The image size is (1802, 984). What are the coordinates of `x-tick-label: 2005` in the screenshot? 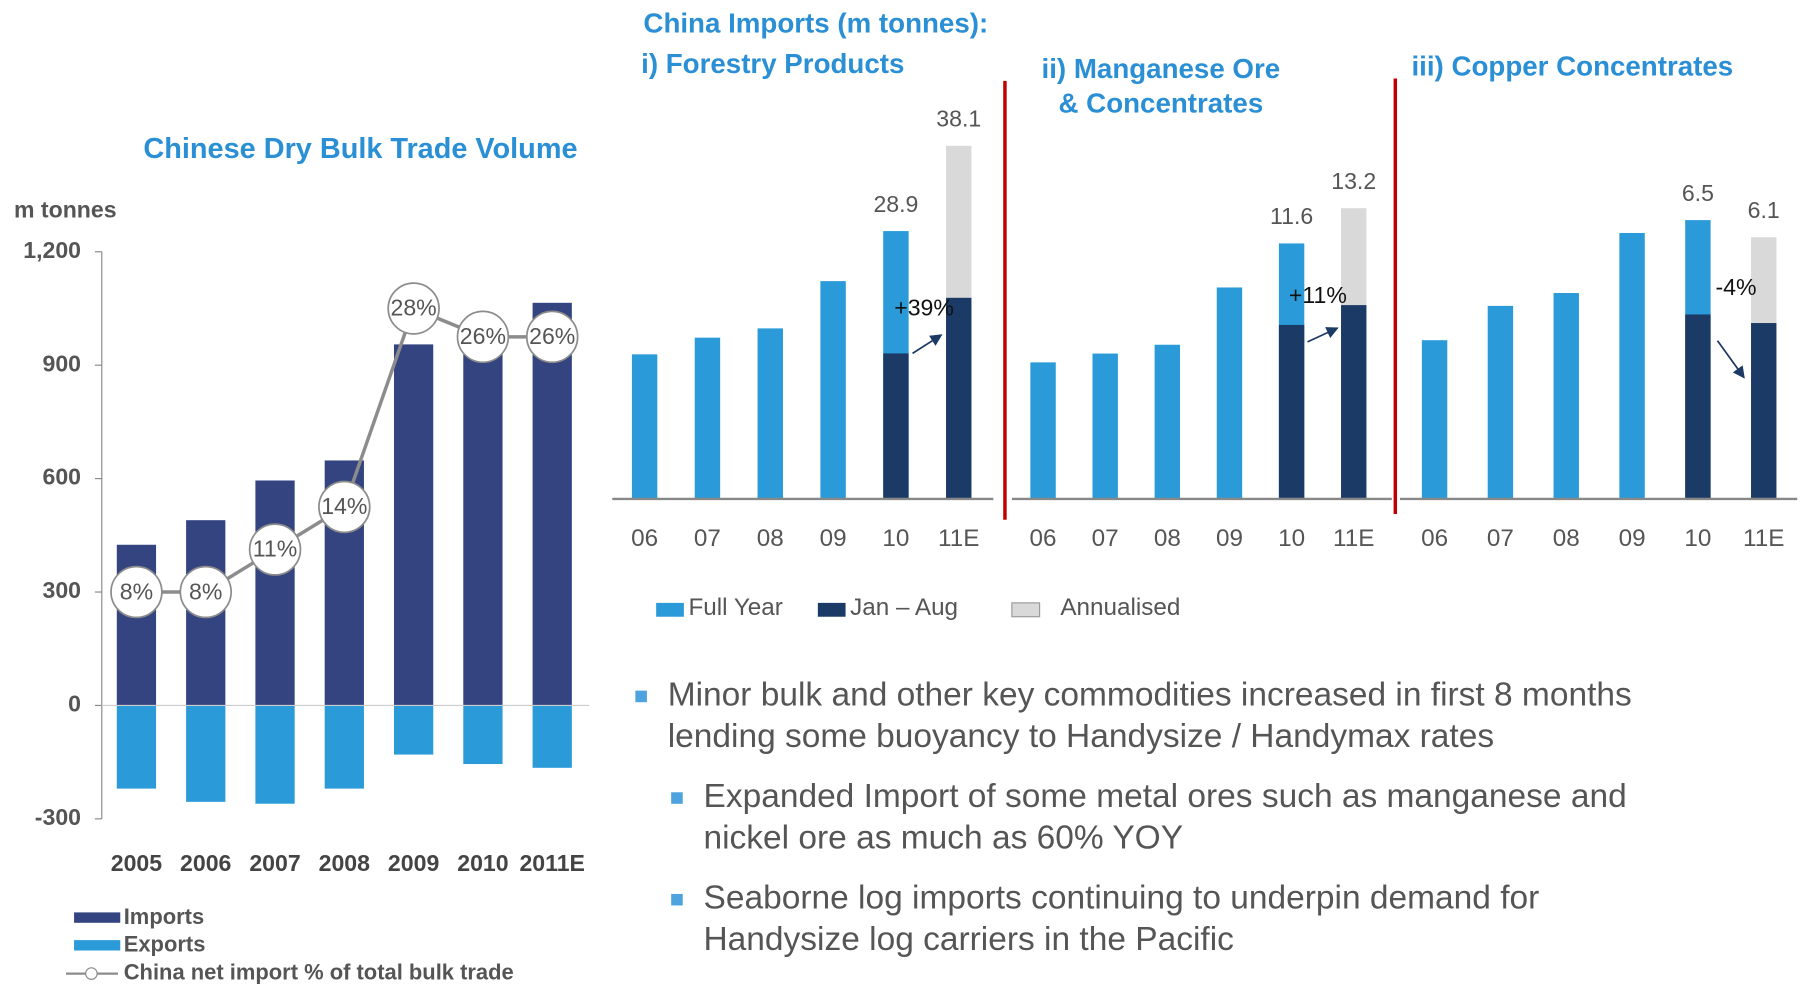 It's located at (137, 863).